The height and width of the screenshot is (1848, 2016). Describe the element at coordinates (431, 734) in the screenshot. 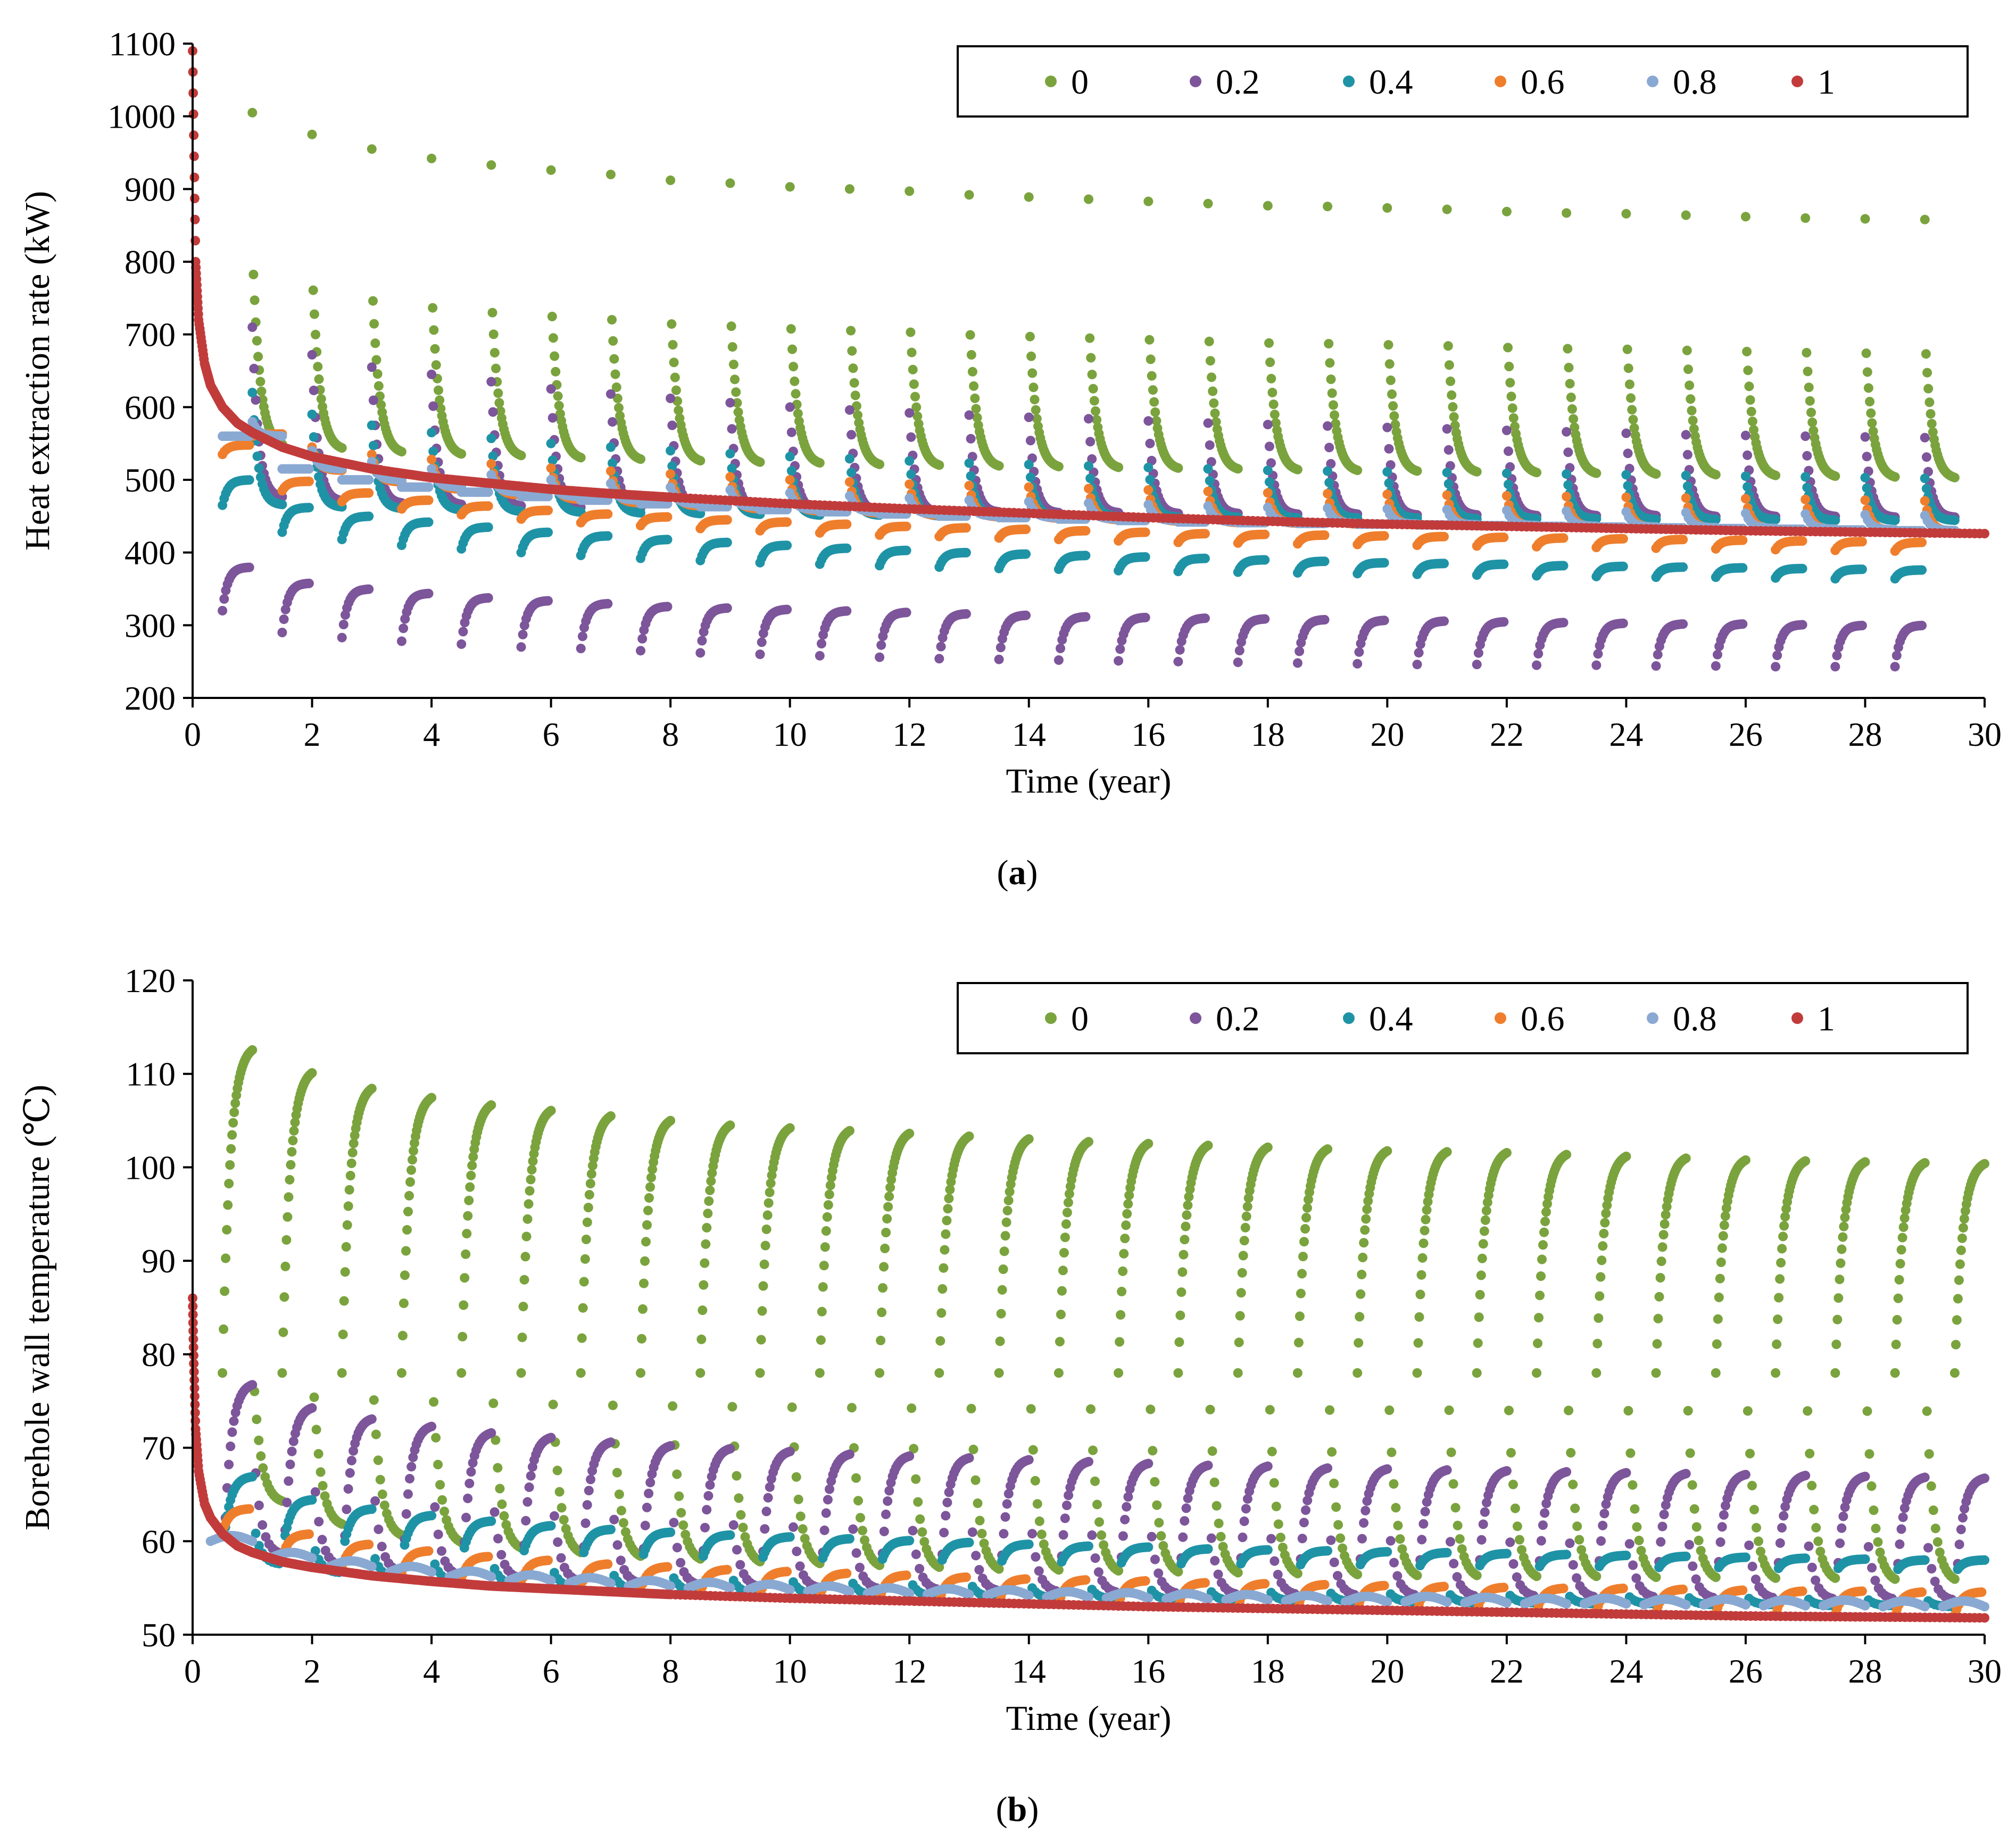

I see `x-tick-label: 4` at that location.